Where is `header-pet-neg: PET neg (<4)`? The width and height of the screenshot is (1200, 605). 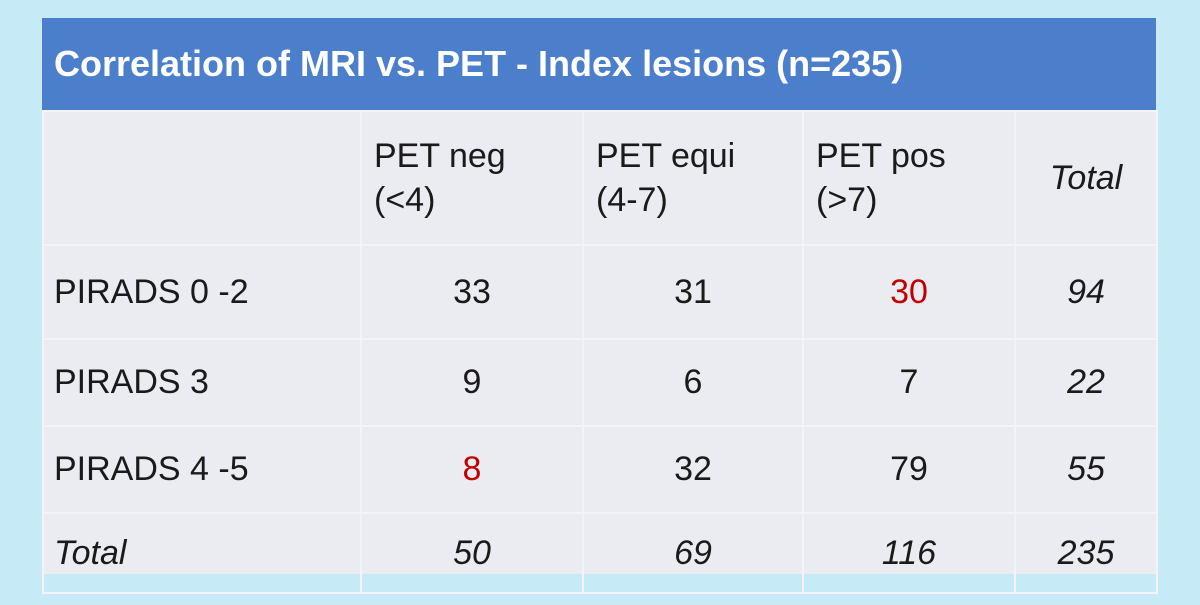
header-pet-neg: PET neg (<4) is located at coordinates (472, 178).